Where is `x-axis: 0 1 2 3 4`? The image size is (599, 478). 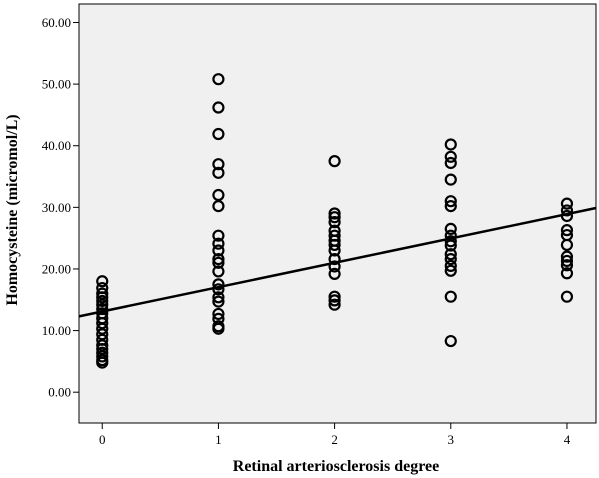 x-axis: 0 1 2 3 4 is located at coordinates (335, 435).